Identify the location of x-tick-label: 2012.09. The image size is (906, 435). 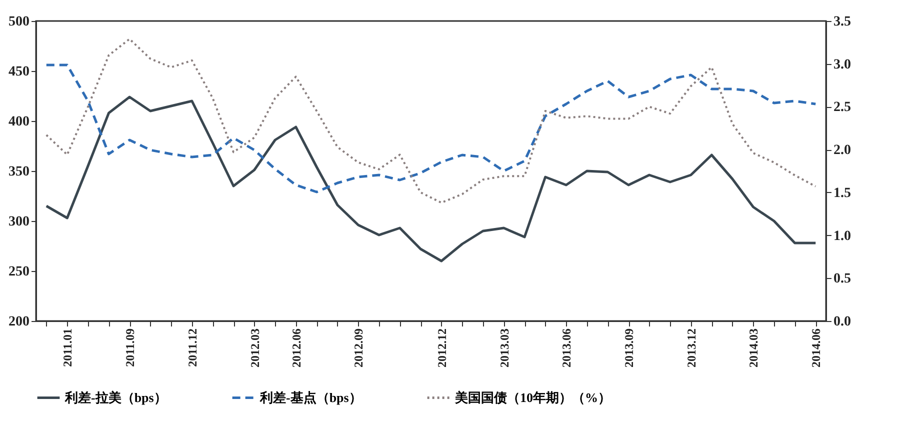
(359, 348).